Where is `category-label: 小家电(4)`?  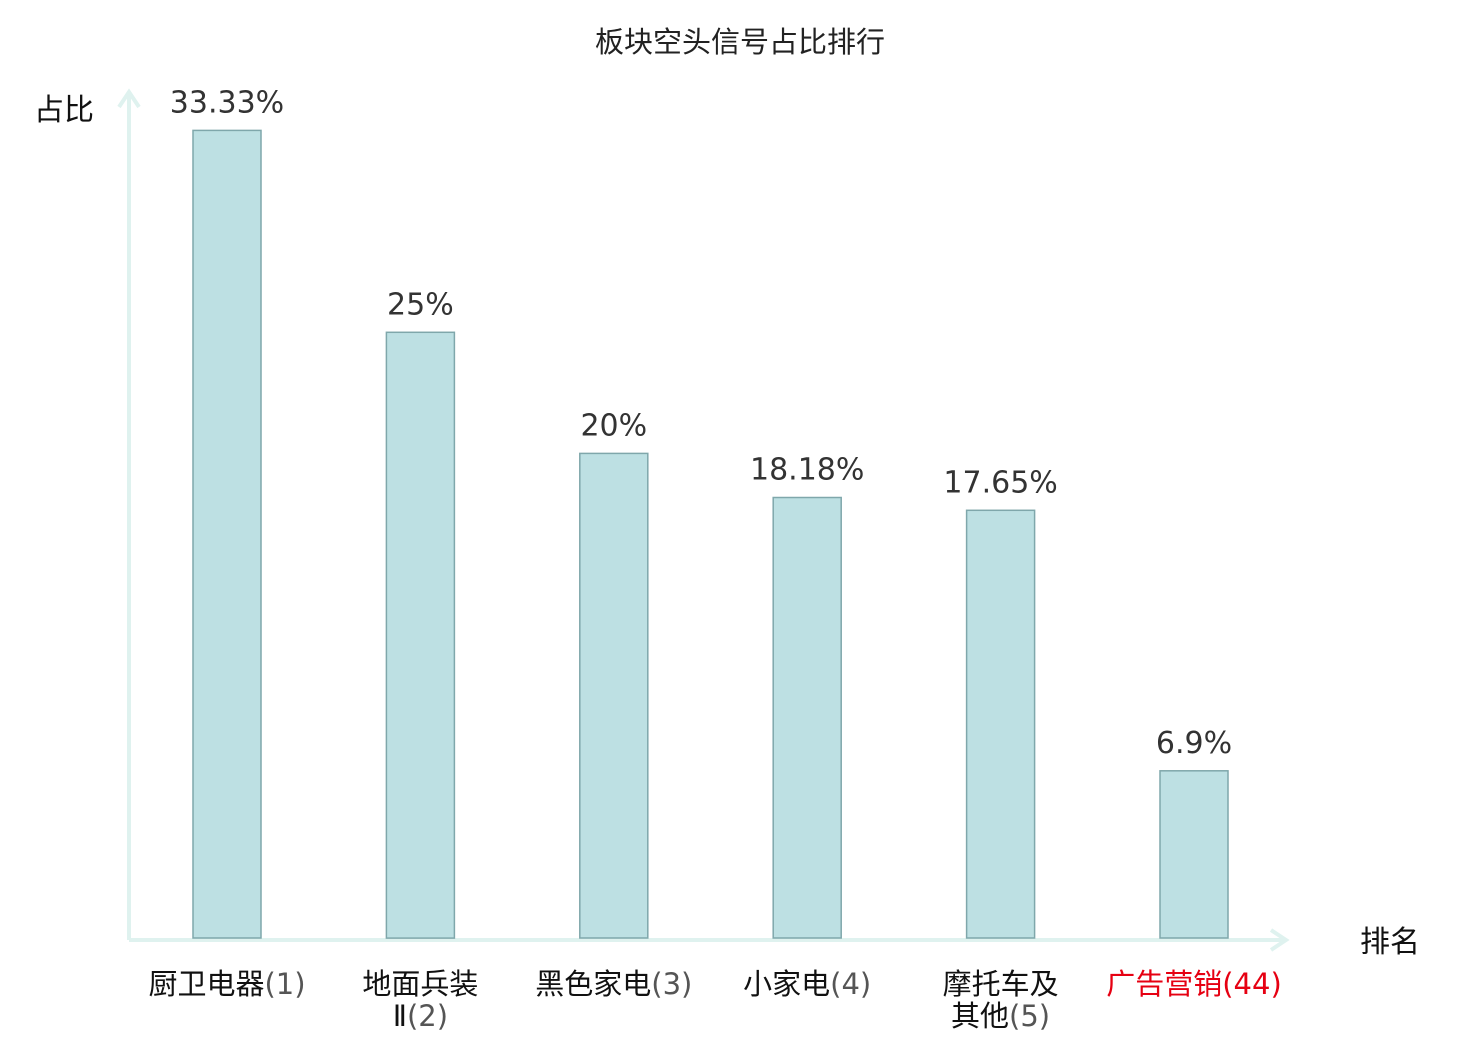
category-label: 小家电(4) is located at coordinates (807, 984).